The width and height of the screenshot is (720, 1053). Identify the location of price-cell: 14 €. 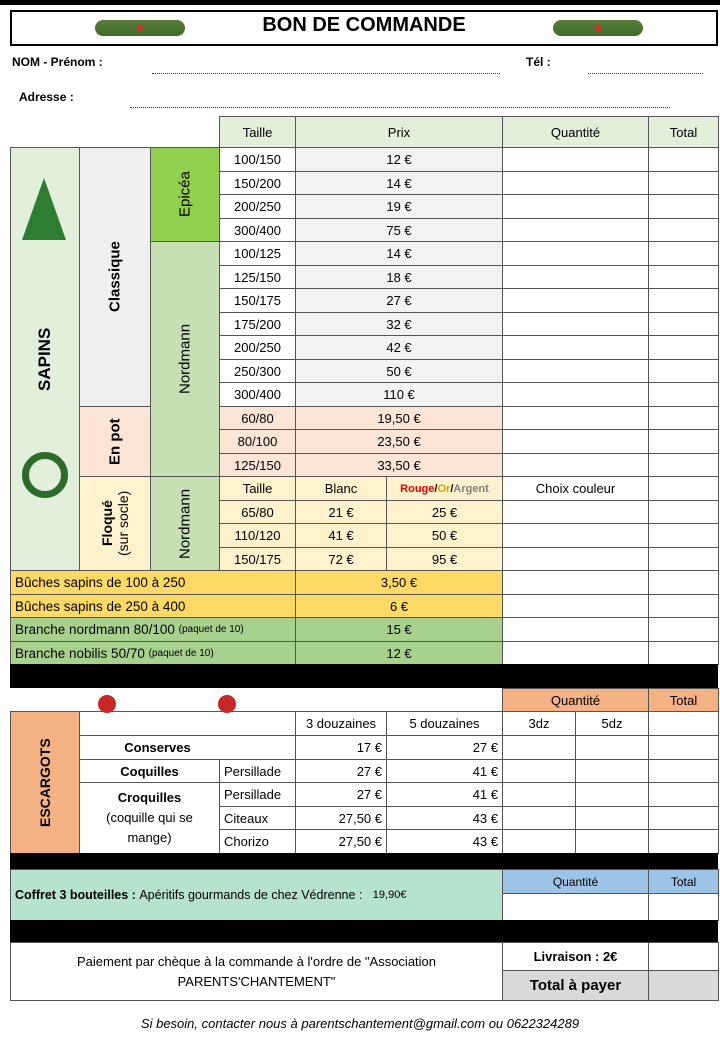
(399, 253).